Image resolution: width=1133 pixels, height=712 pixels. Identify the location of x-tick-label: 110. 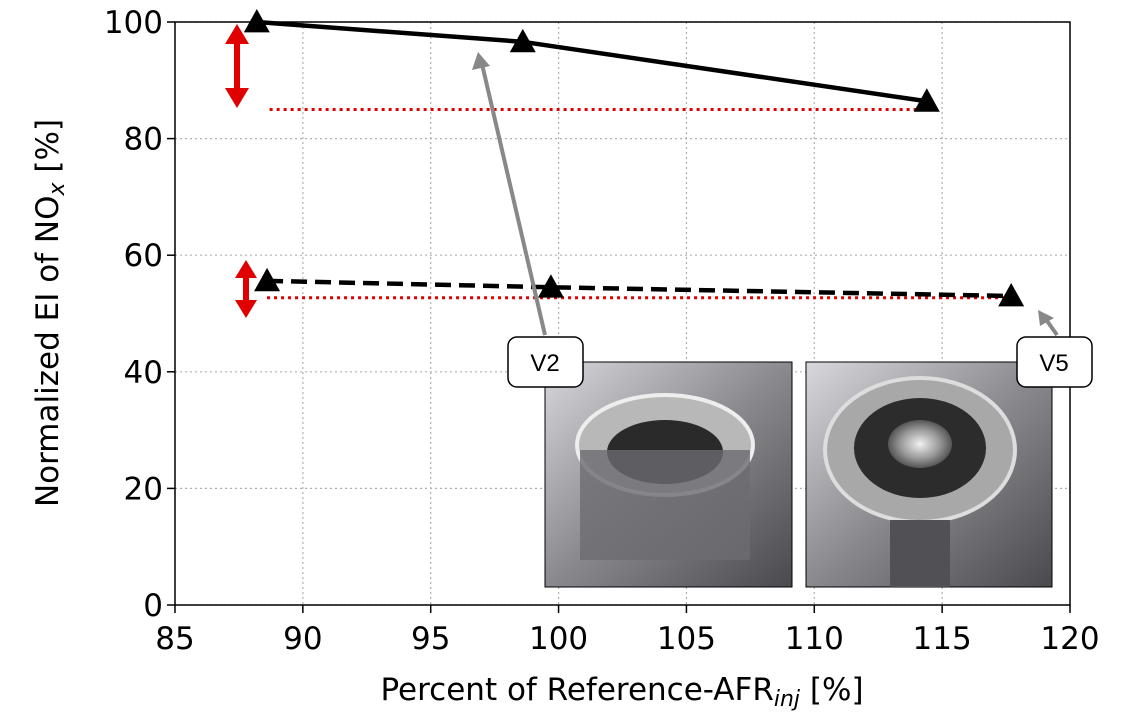
(814, 639).